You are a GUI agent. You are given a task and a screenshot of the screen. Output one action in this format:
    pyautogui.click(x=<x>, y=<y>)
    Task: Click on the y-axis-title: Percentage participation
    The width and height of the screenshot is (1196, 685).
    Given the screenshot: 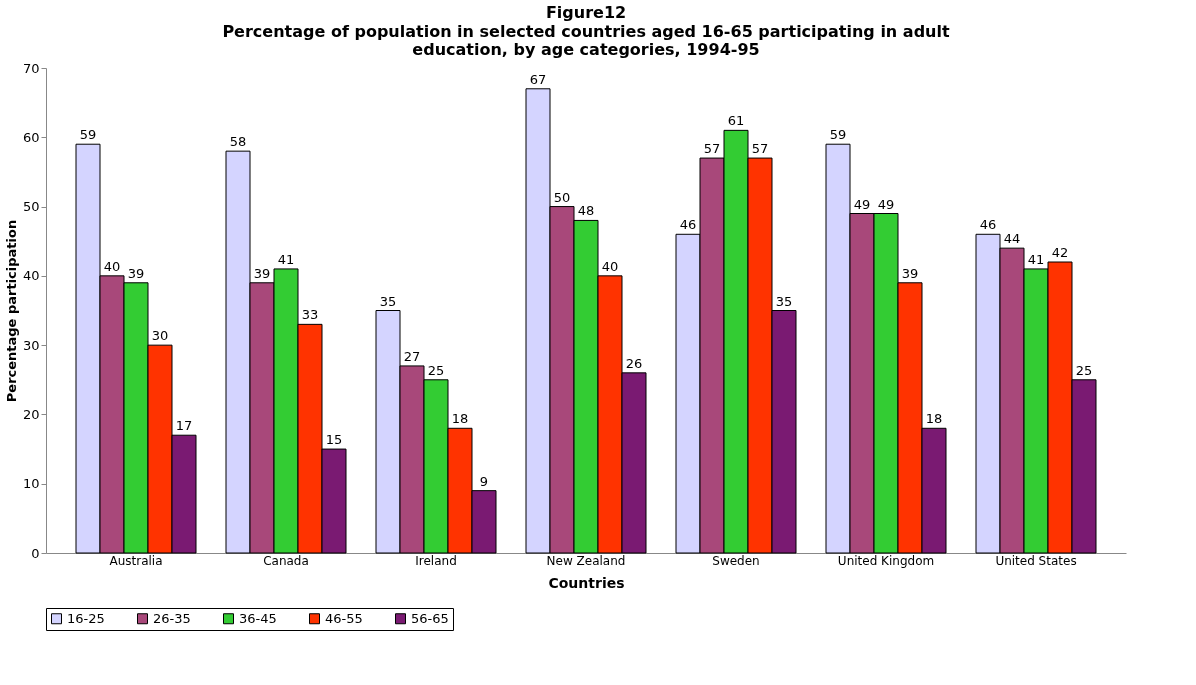 What is the action you would take?
    pyautogui.click(x=11, y=311)
    